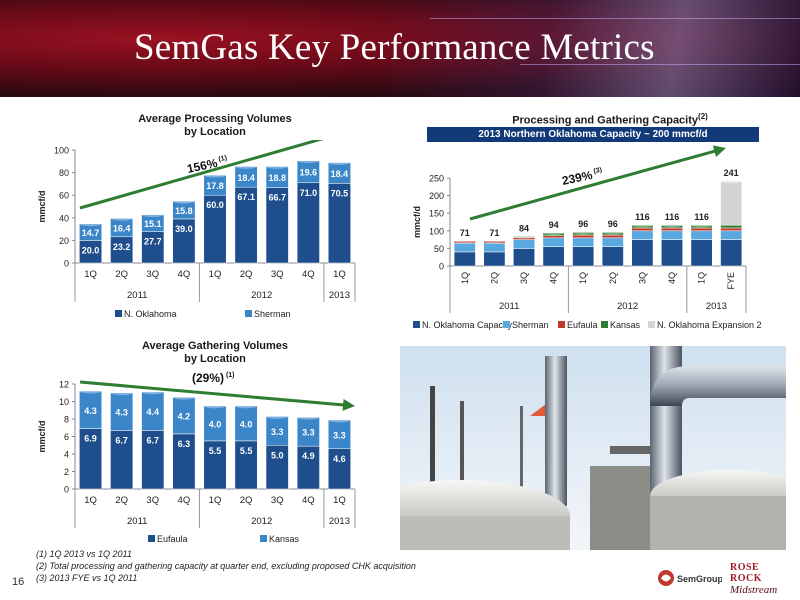  I want to click on semgroup-logo-mark: SemGroup, so click(691, 578).